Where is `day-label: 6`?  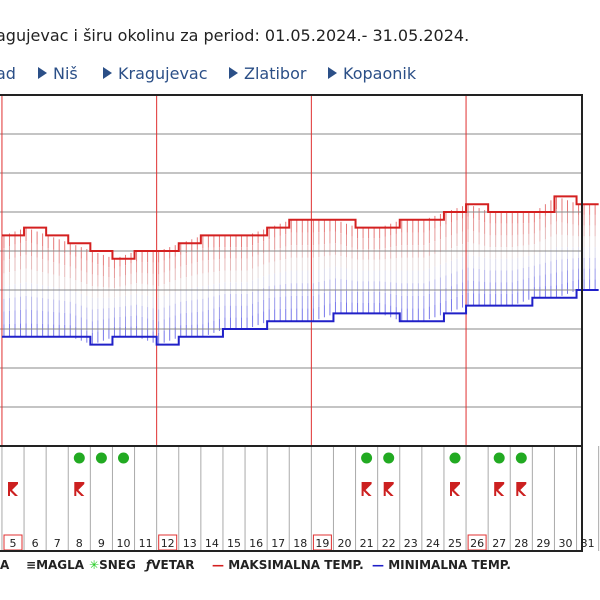
day-label: 6 is located at coordinates (35, 543).